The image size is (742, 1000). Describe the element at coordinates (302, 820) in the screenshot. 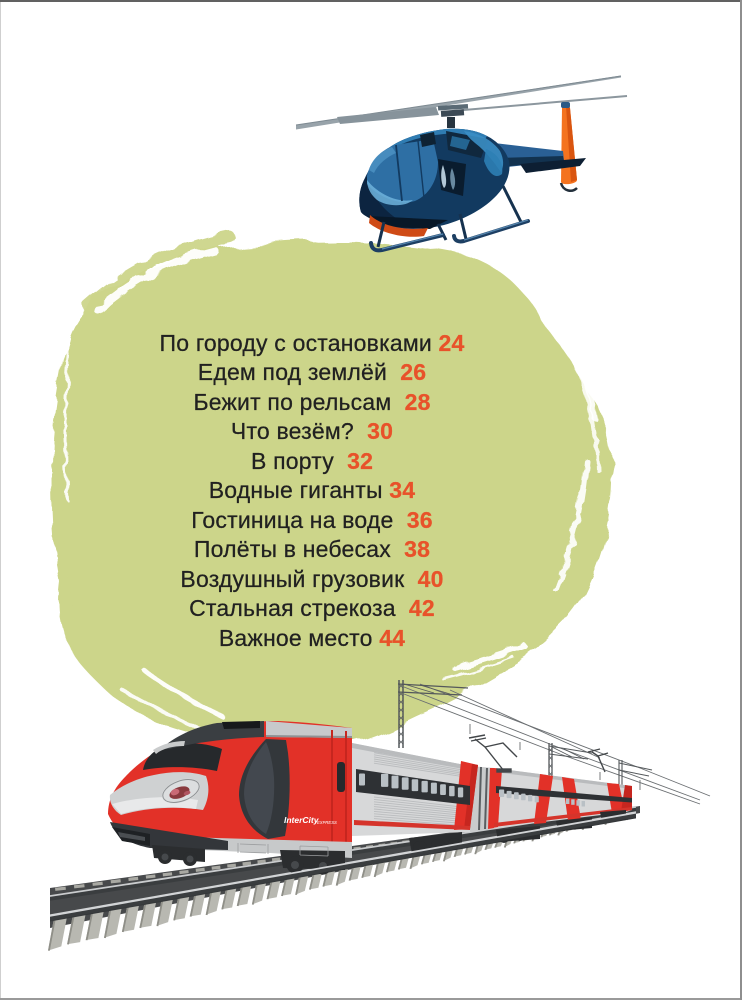

I see `svg-text: InterCity` at that location.